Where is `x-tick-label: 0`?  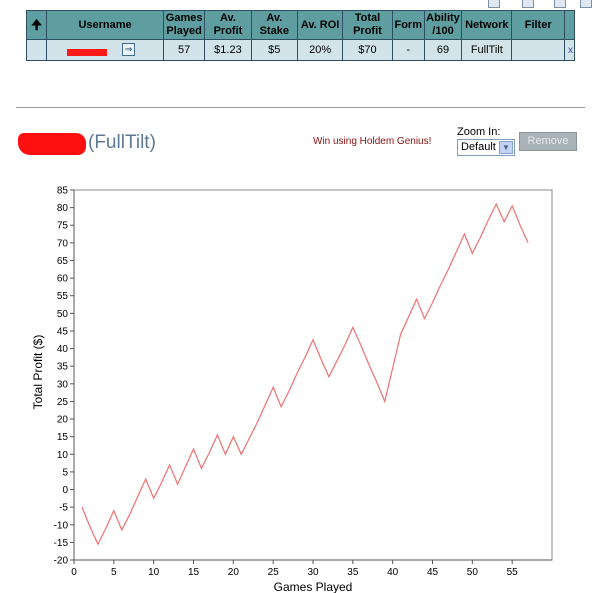 x-tick-label: 0 is located at coordinates (74, 572).